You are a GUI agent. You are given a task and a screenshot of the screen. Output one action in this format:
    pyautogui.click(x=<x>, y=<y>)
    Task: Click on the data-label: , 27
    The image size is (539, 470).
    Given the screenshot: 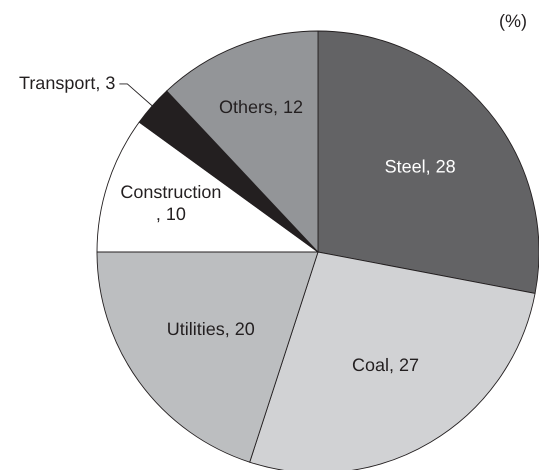 What is the action you would take?
    pyautogui.click(x=404, y=365)
    